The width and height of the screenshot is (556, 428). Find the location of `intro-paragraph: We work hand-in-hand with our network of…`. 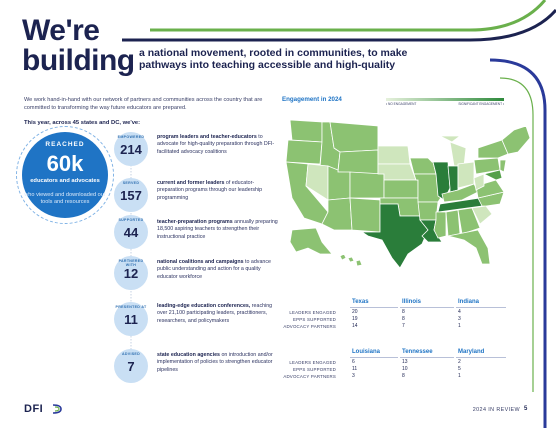

intro-paragraph: We work hand-in-hand with our network of… is located at coordinates (143, 104).